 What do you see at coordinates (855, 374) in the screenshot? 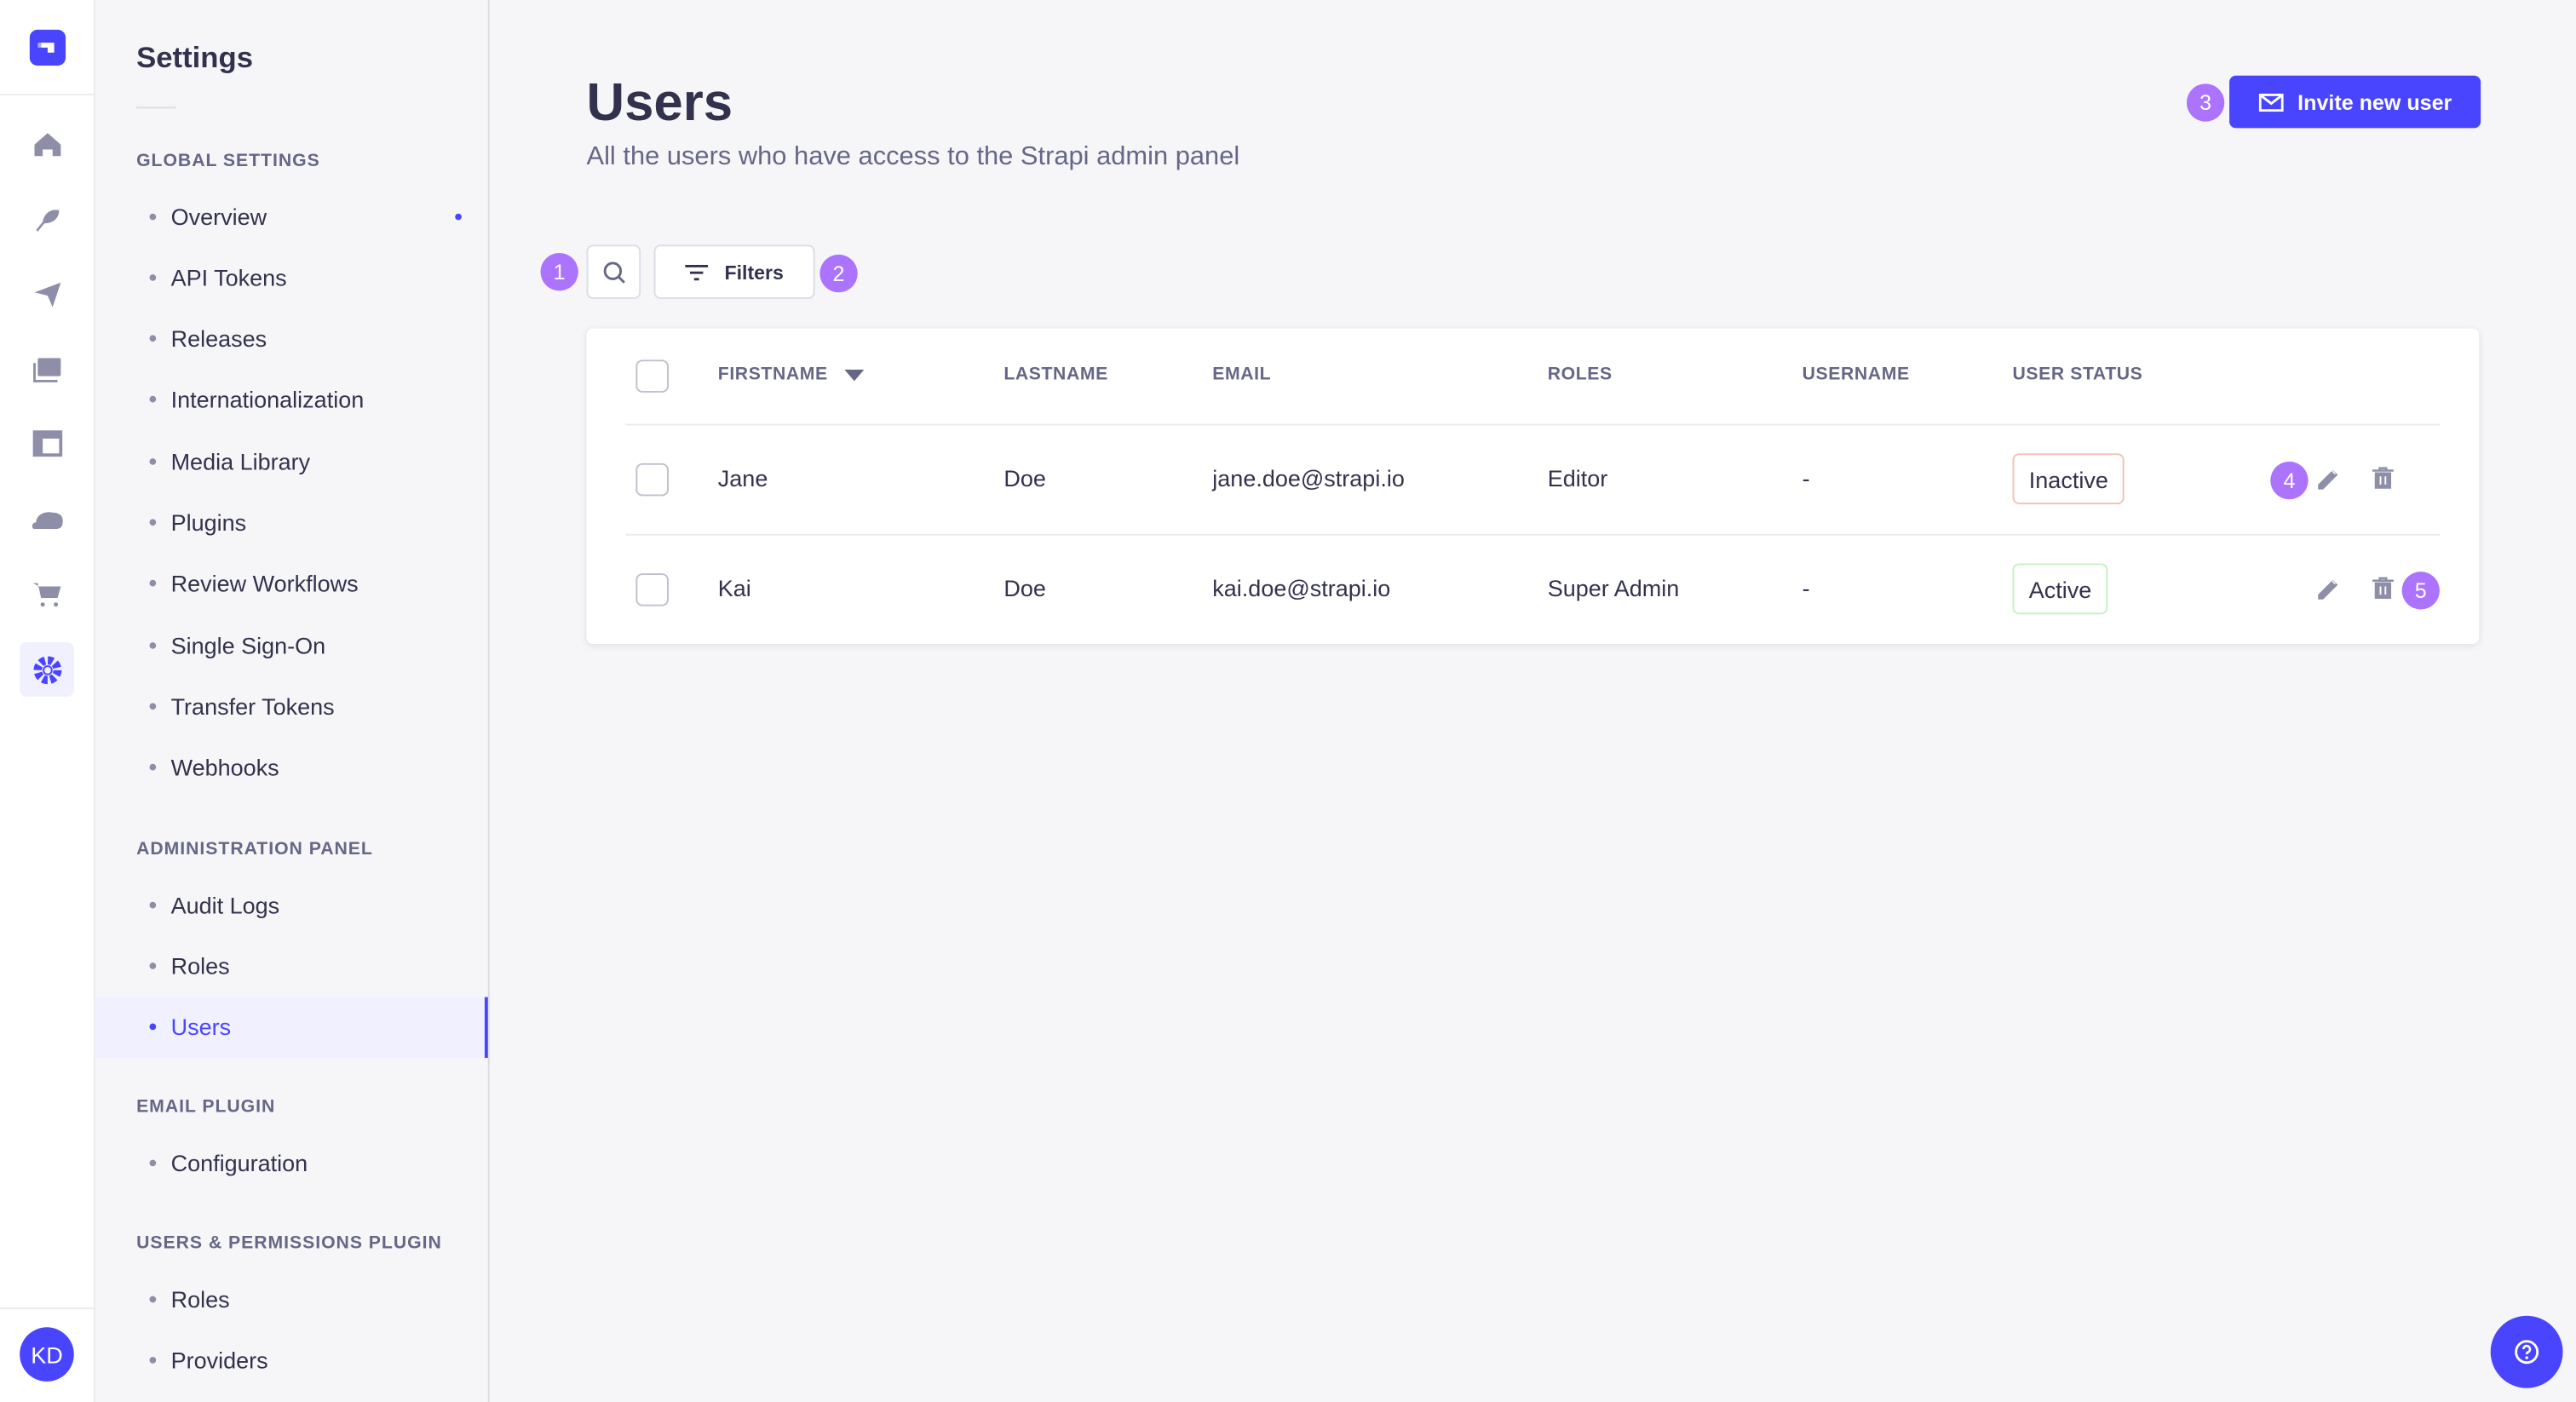
I see `sort-caret-down-icon` at bounding box center [855, 374].